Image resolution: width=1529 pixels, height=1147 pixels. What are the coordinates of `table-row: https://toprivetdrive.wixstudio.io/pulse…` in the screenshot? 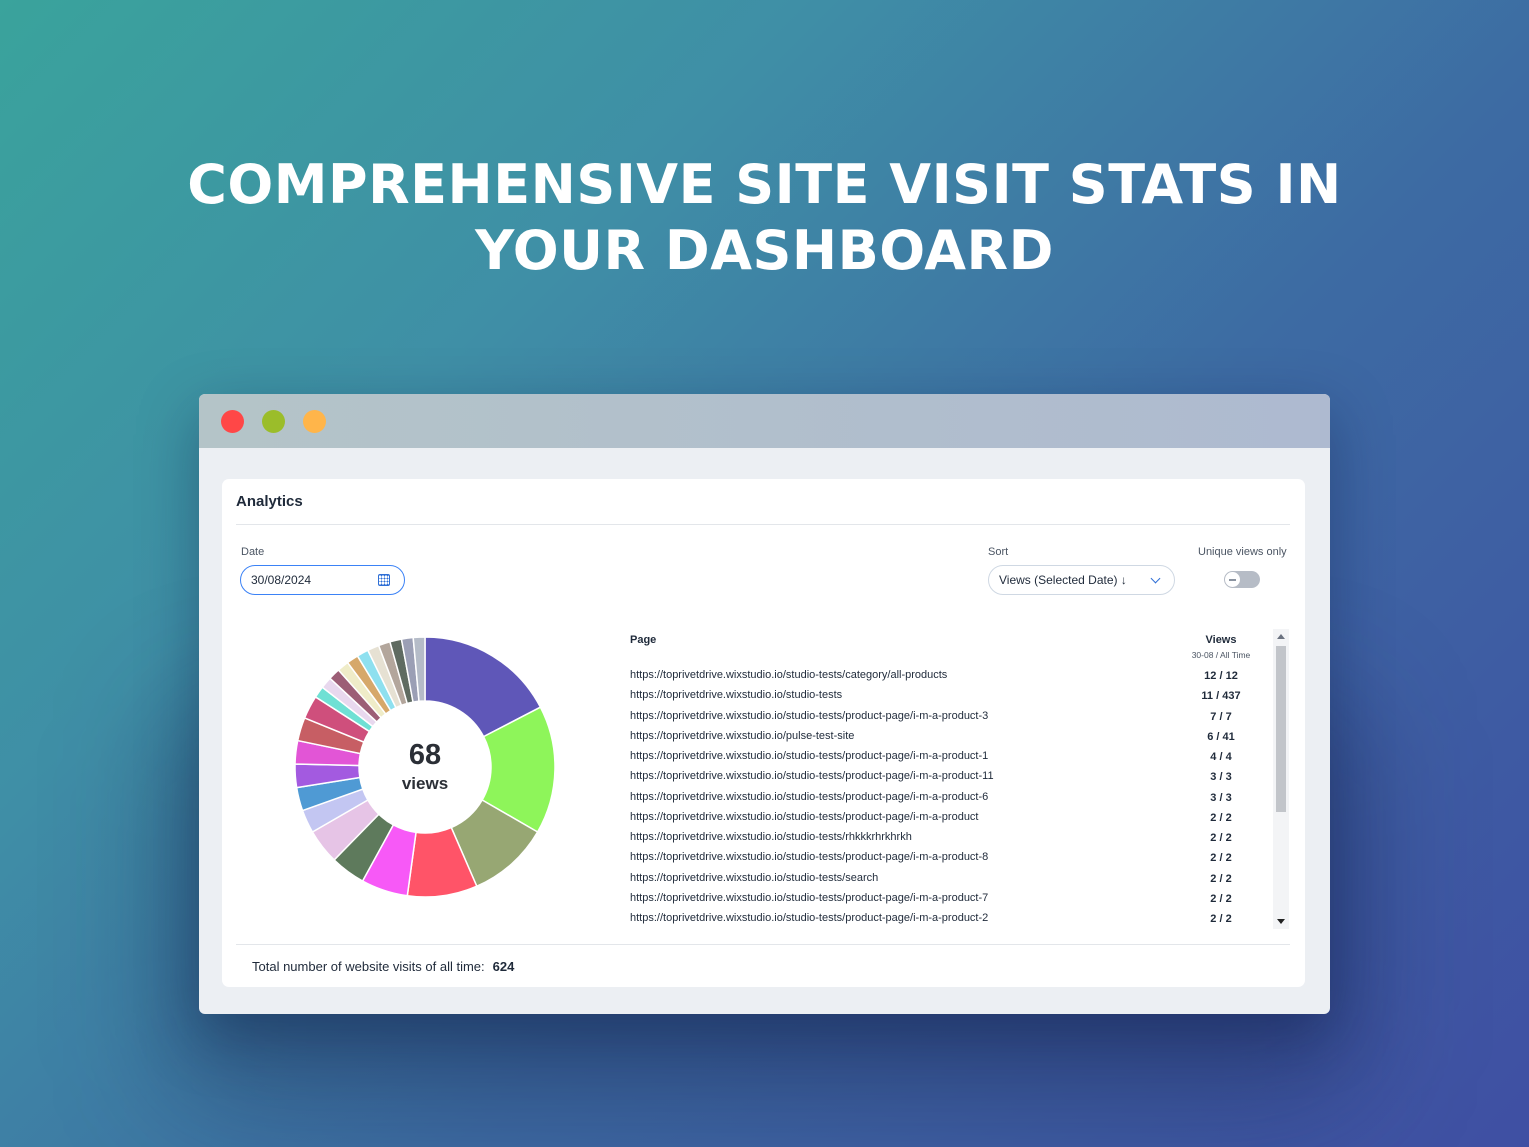 It's located at (950, 738).